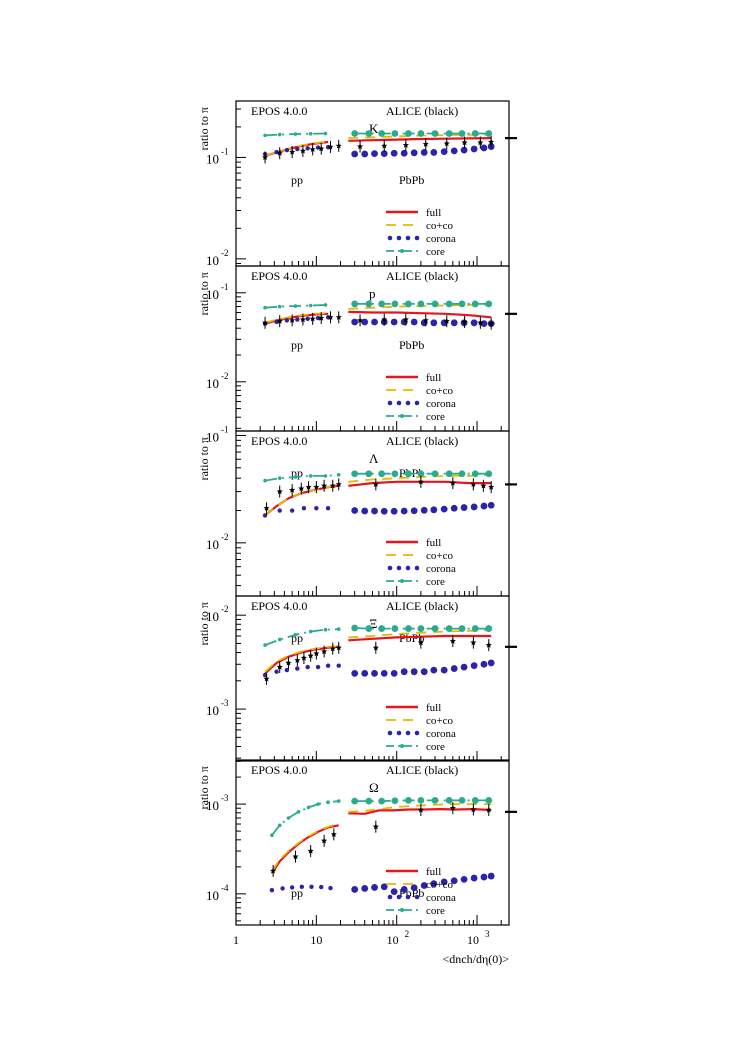 The width and height of the screenshot is (744, 1053). What do you see at coordinates (407, 934) in the screenshot?
I see `x-tick-exponent: 2` at bounding box center [407, 934].